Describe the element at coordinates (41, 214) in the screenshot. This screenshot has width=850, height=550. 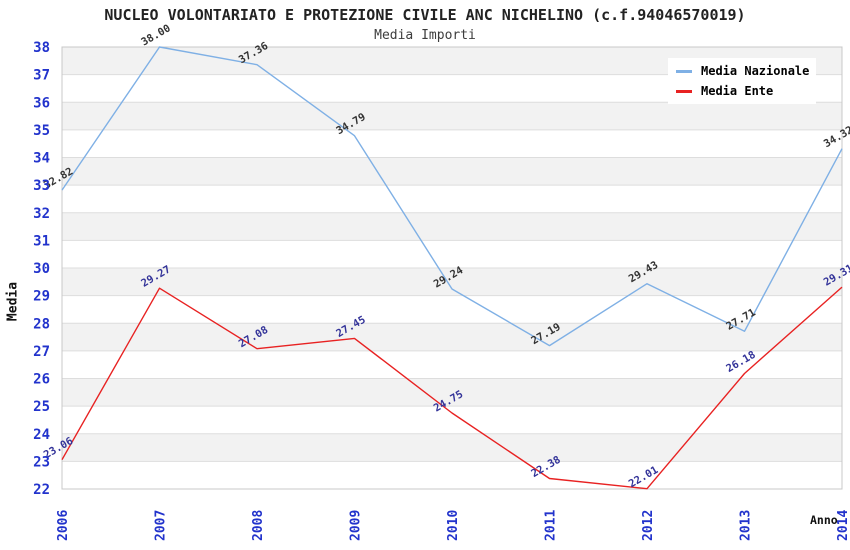
I see `y-tick-label: 32` at that location.